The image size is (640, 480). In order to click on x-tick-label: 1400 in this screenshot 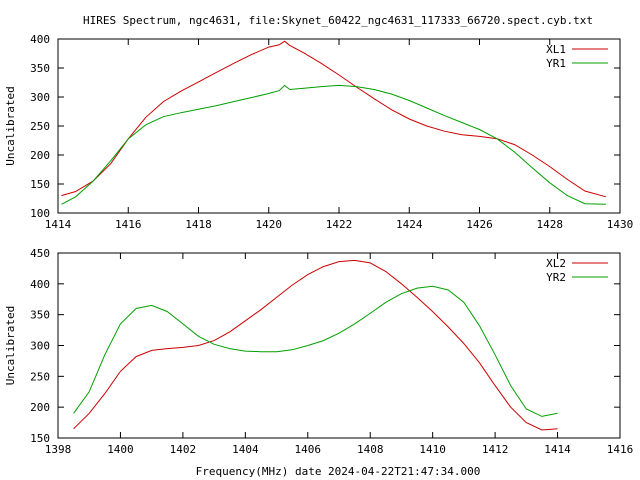, I will do `click(120, 449)`.